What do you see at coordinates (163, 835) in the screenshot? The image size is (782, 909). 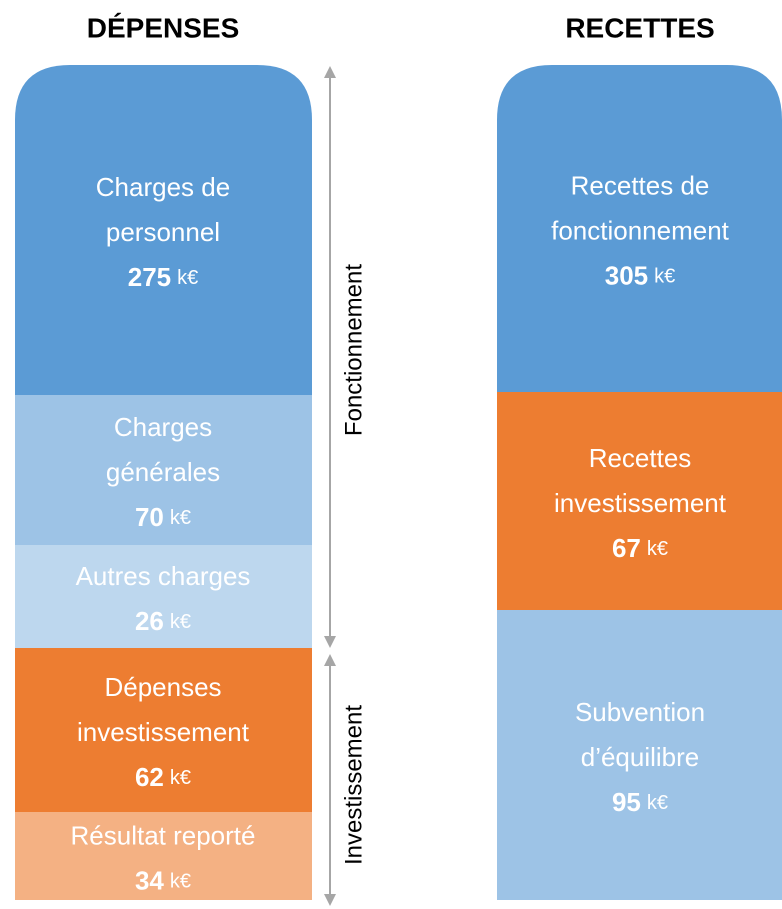 I see `block-label: Résultat reporté` at bounding box center [163, 835].